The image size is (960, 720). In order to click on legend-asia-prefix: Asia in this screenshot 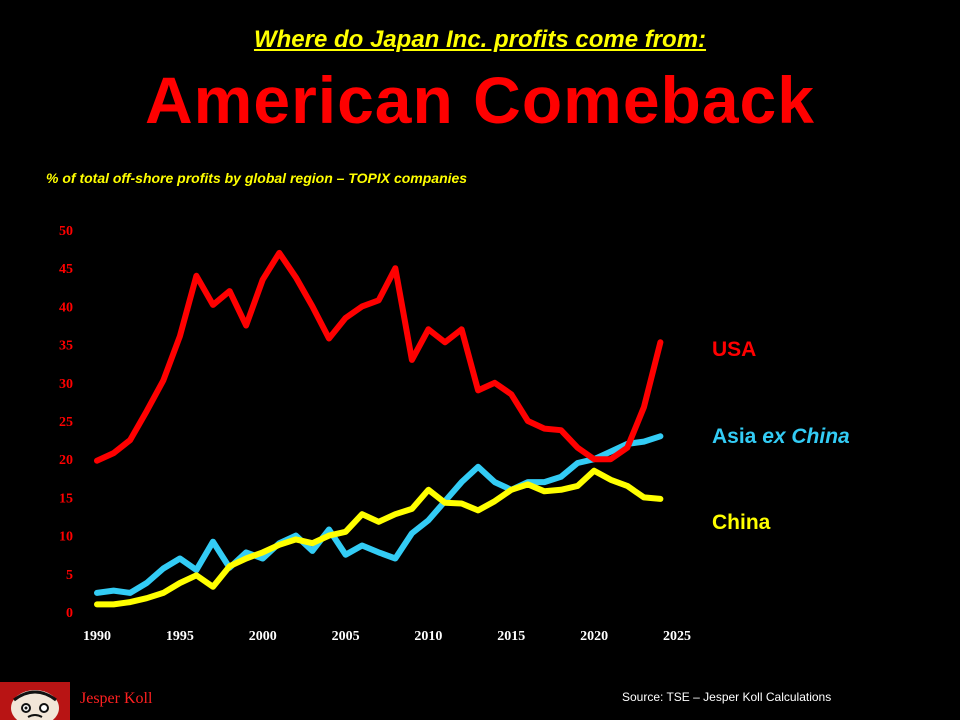, I will do `click(737, 436)`.